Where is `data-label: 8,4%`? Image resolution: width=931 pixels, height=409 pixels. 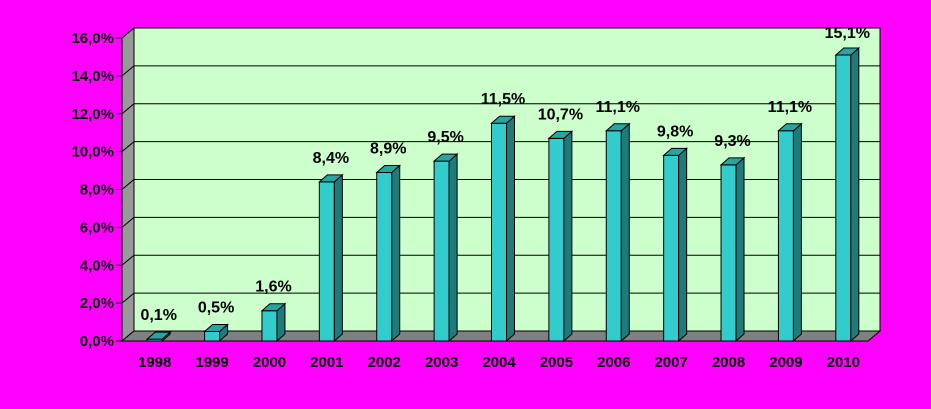 data-label: 8,4% is located at coordinates (331, 158).